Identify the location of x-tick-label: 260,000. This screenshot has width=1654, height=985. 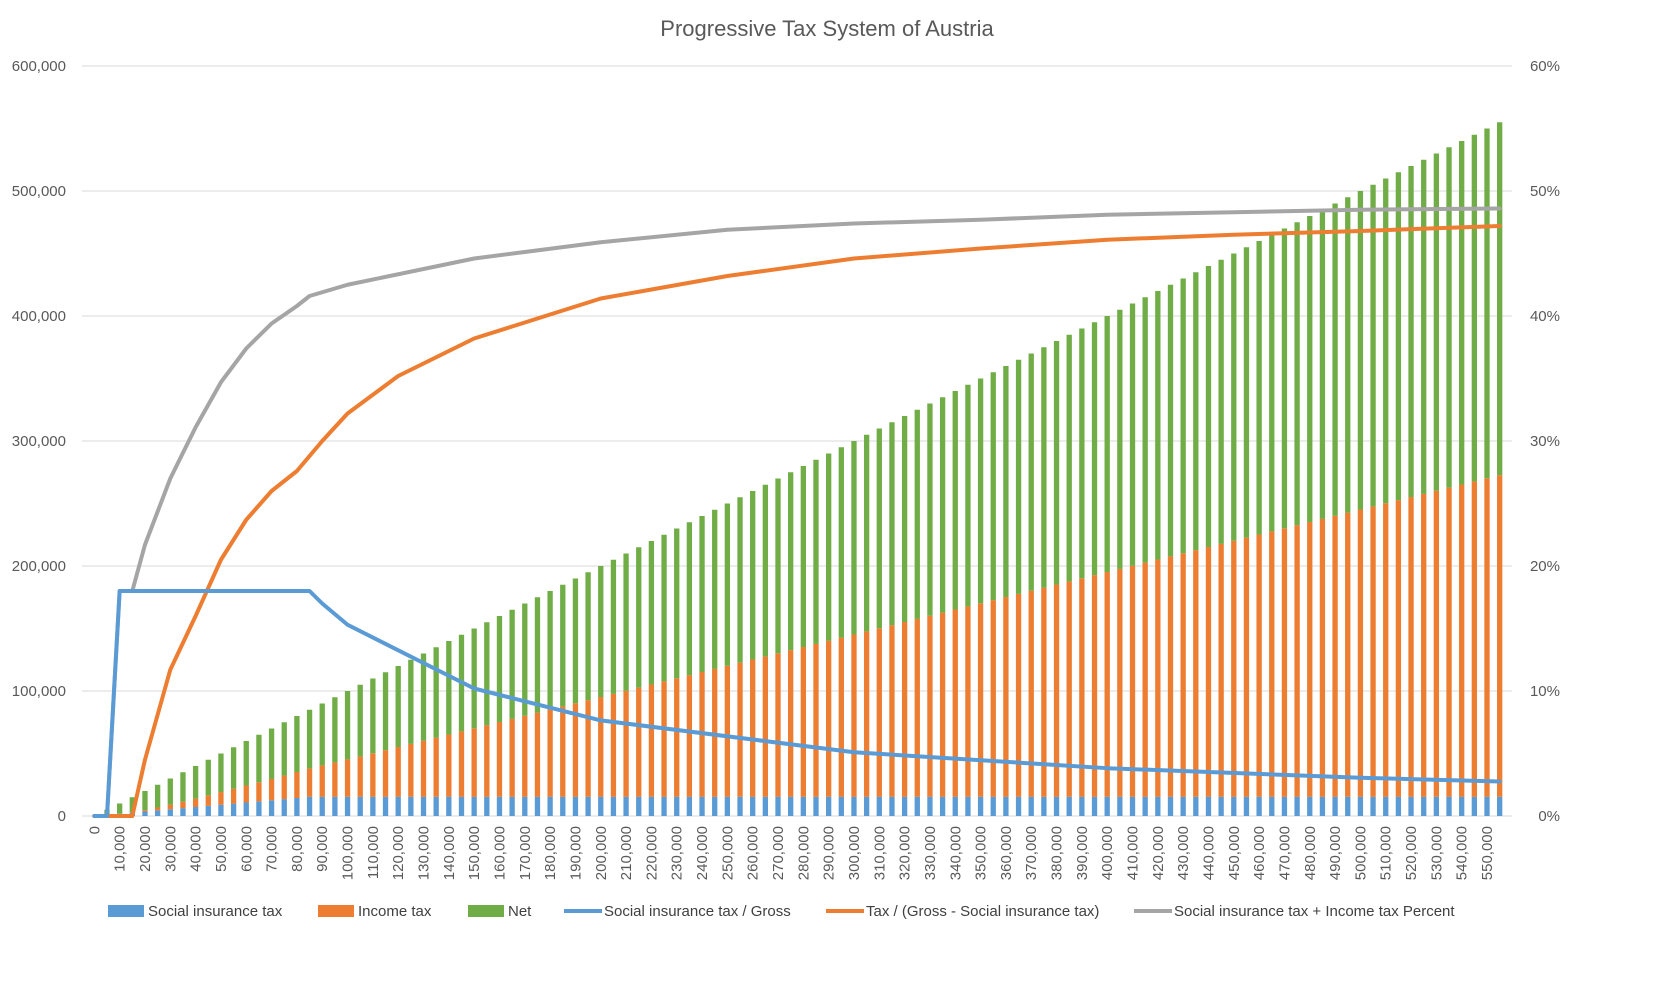
(753, 853).